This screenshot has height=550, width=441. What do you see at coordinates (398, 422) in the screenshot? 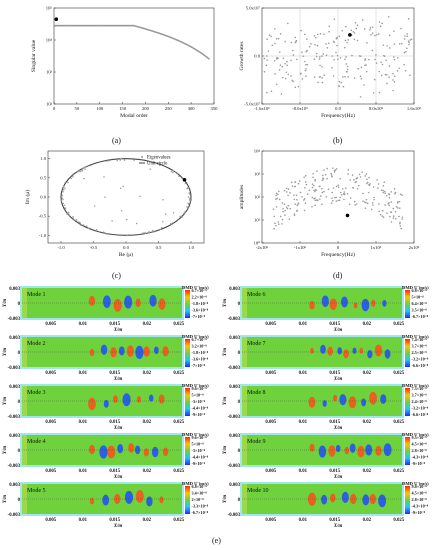
I see `x-tick-label: 0.025` at bounding box center [398, 422].